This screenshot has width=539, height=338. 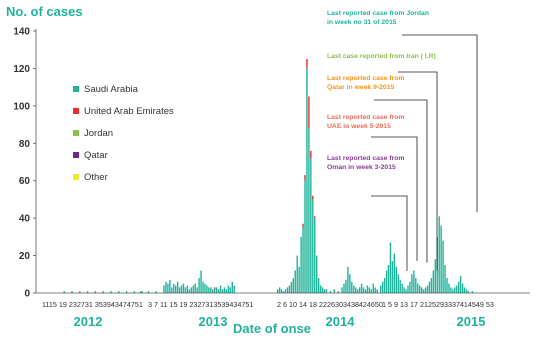 What do you see at coordinates (200, 304) in the screenshot?
I see `week-tick-labels-2013: 3 7 11 15 19 2327313539434751` at bounding box center [200, 304].